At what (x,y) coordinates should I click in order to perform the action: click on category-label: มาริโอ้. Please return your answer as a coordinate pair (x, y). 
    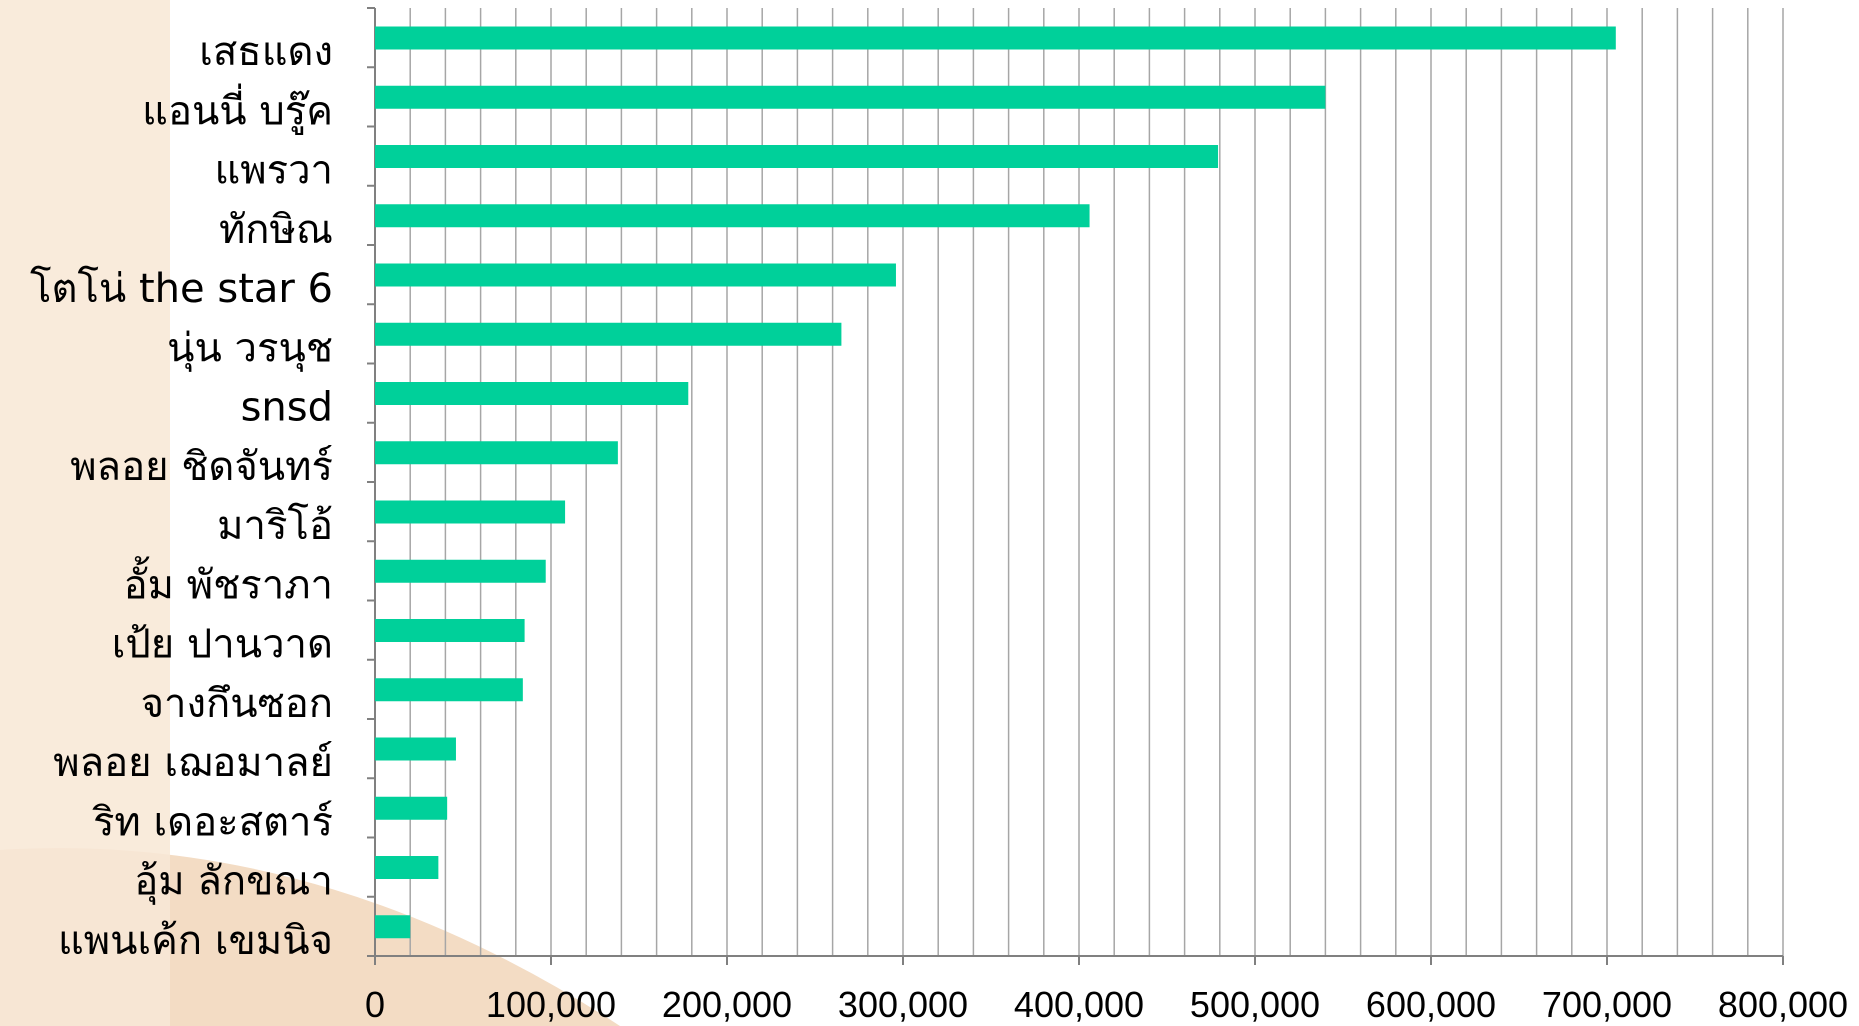
    Looking at the image, I should click on (275, 526).